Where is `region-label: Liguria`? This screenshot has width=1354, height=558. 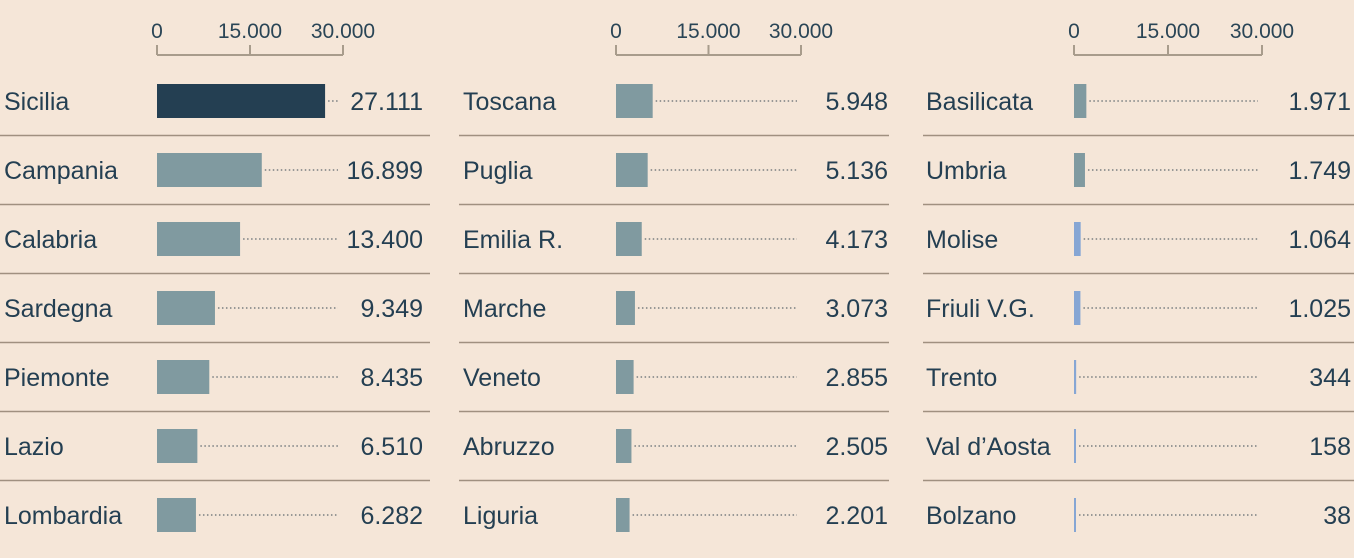
region-label: Liguria is located at coordinates (500, 516).